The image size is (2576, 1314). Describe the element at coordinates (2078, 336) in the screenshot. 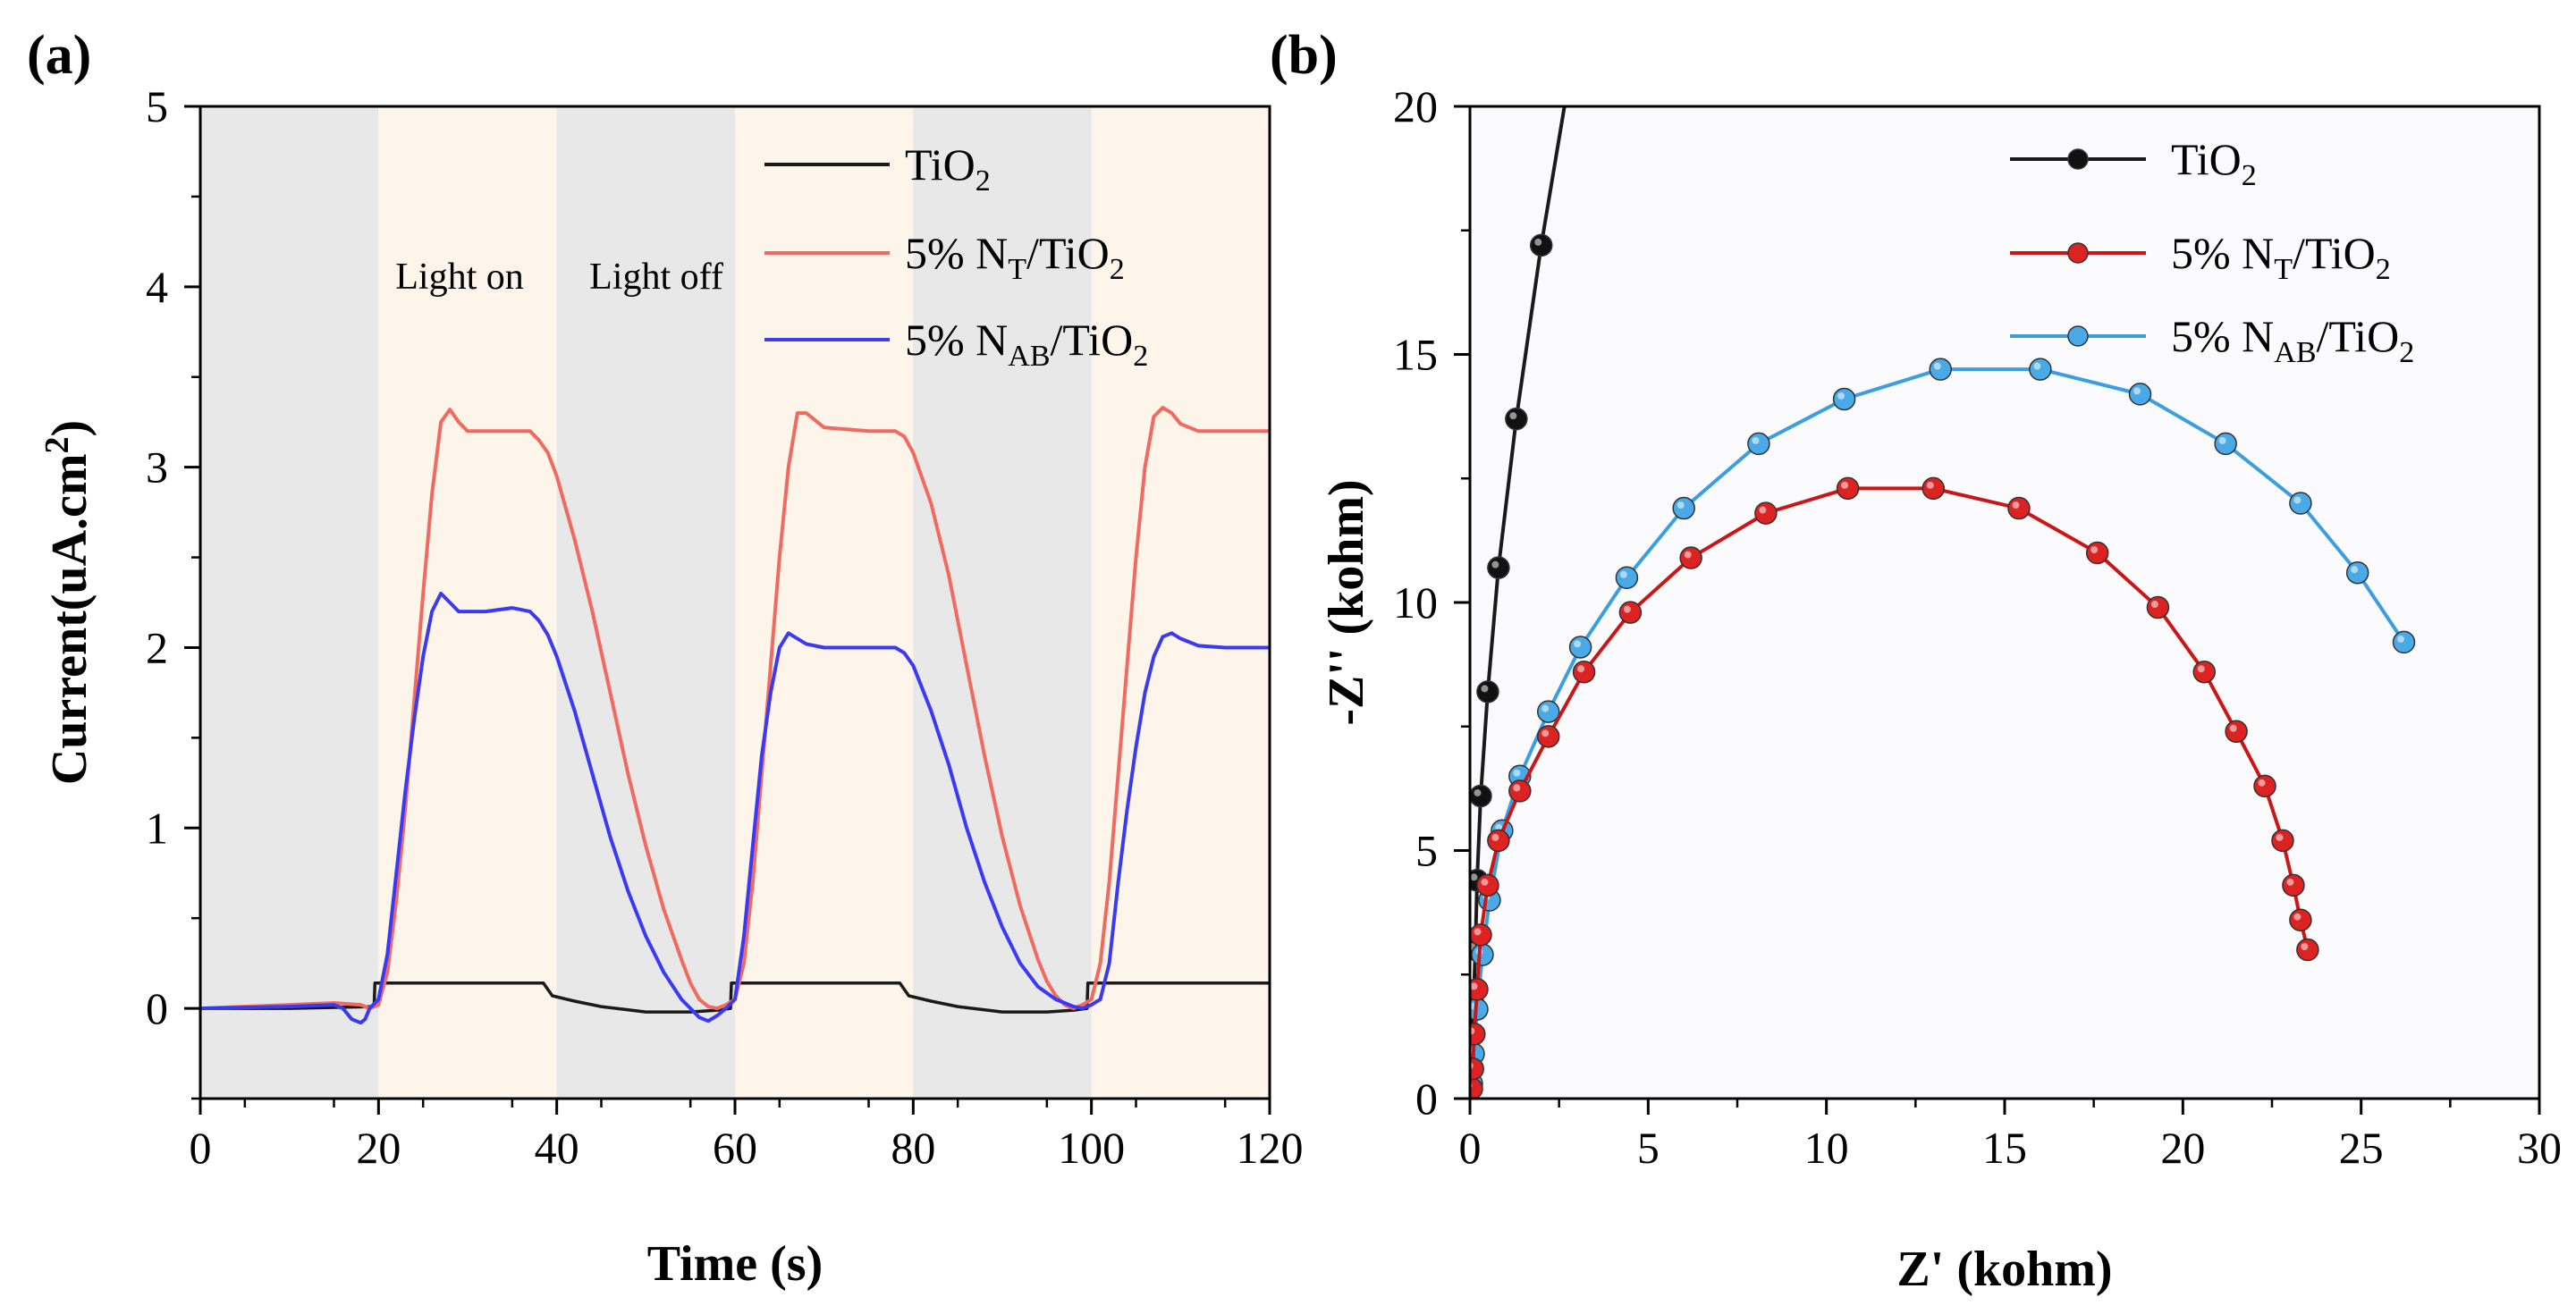

I see `legend-marker-b-nab-tio2` at that location.